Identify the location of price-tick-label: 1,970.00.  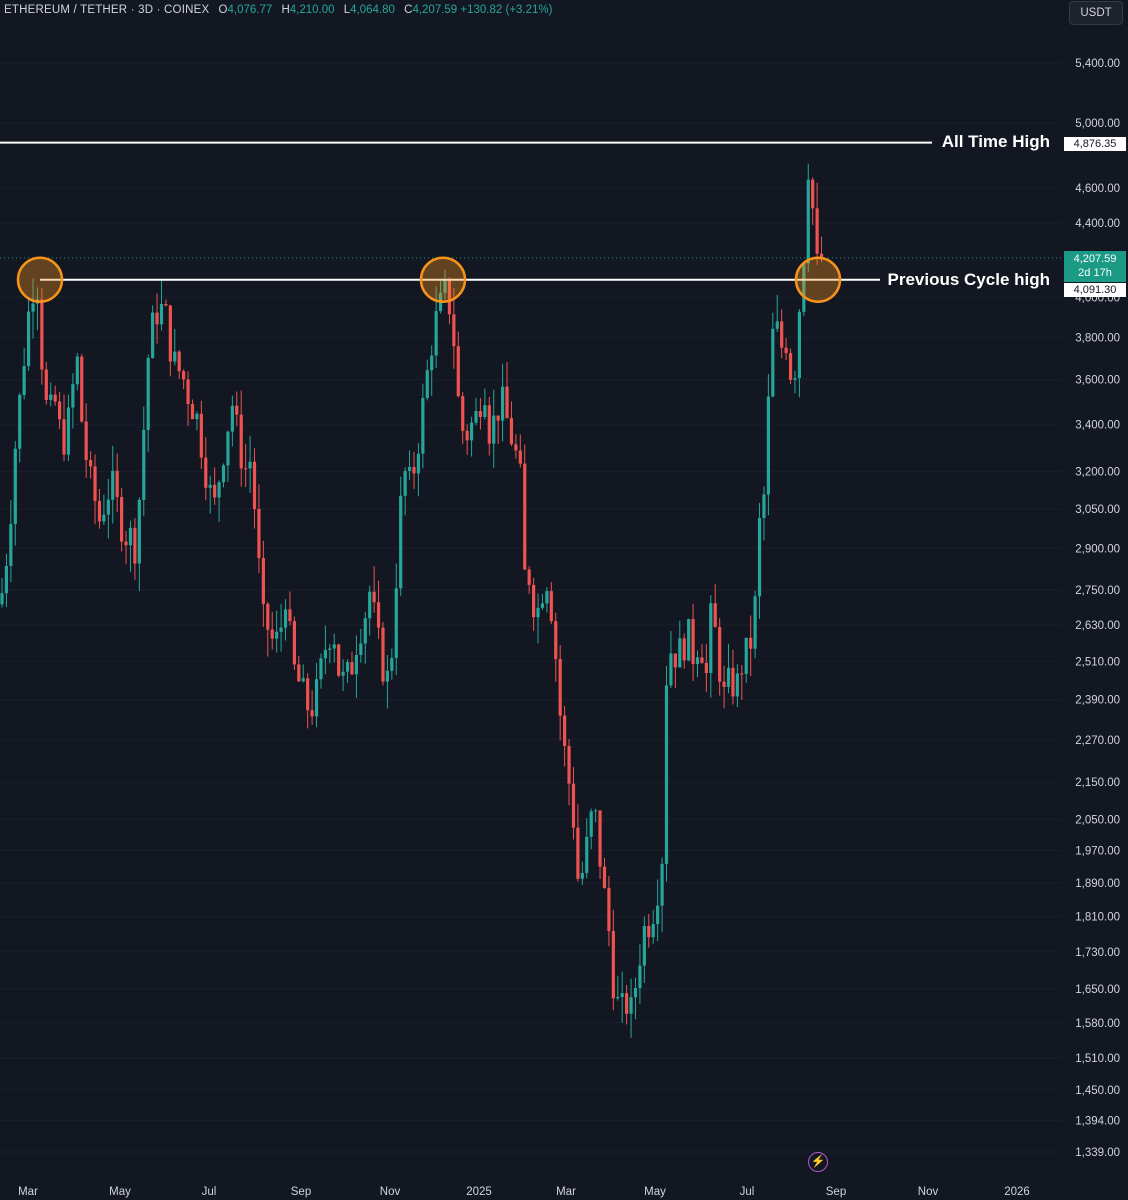
(1097, 851).